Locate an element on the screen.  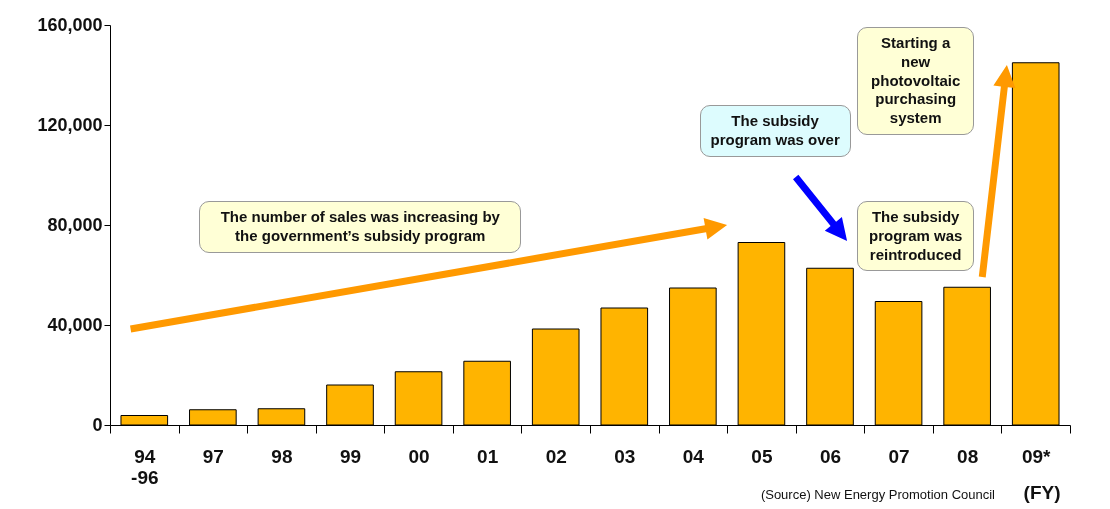
x-tick-label: 07 is located at coordinates (899, 456).